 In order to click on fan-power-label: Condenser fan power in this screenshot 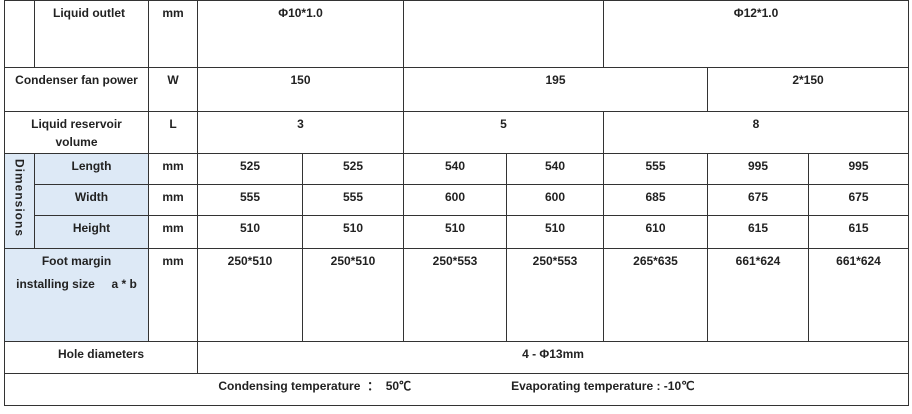, I will do `click(76, 89)`.